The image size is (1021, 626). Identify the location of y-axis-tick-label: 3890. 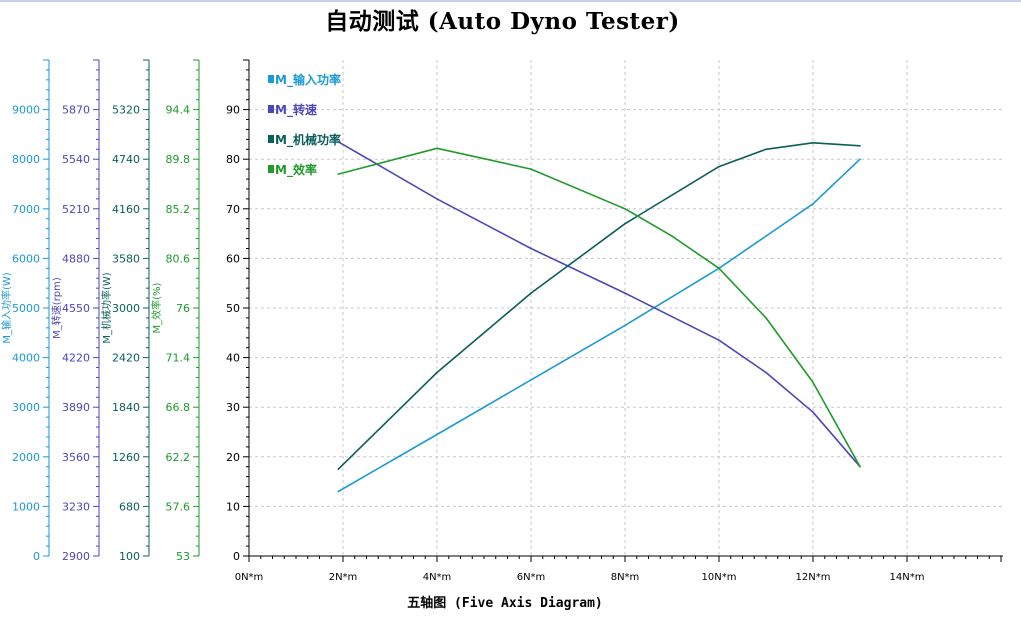
(76, 407).